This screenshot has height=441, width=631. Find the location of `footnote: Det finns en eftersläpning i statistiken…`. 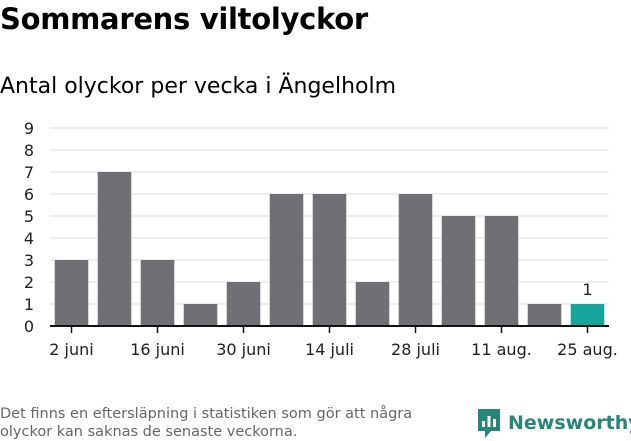

footnote: Det finns en eftersläpning i statistiken… is located at coordinates (206, 423).